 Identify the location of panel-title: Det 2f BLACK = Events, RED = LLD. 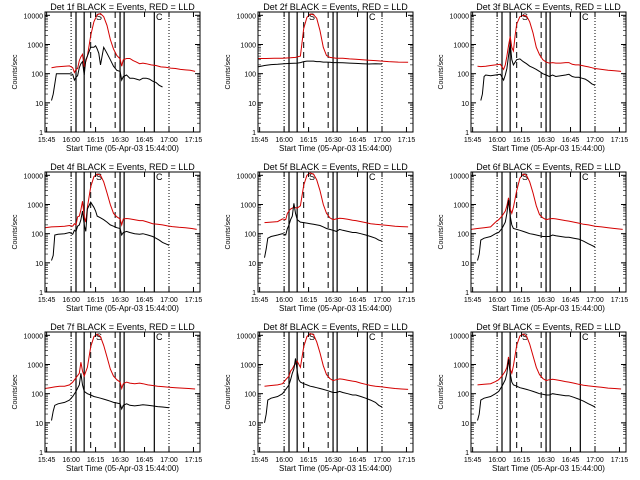
(335, 7).